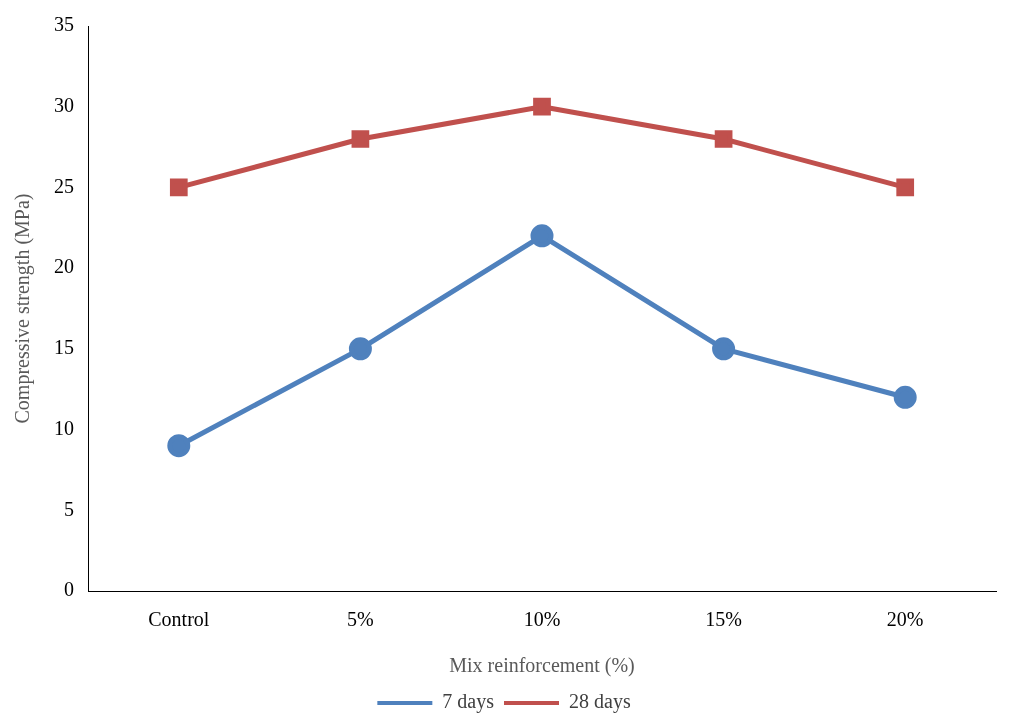  Describe the element at coordinates (542, 619) in the screenshot. I see `x-tick-label: 10%` at that location.